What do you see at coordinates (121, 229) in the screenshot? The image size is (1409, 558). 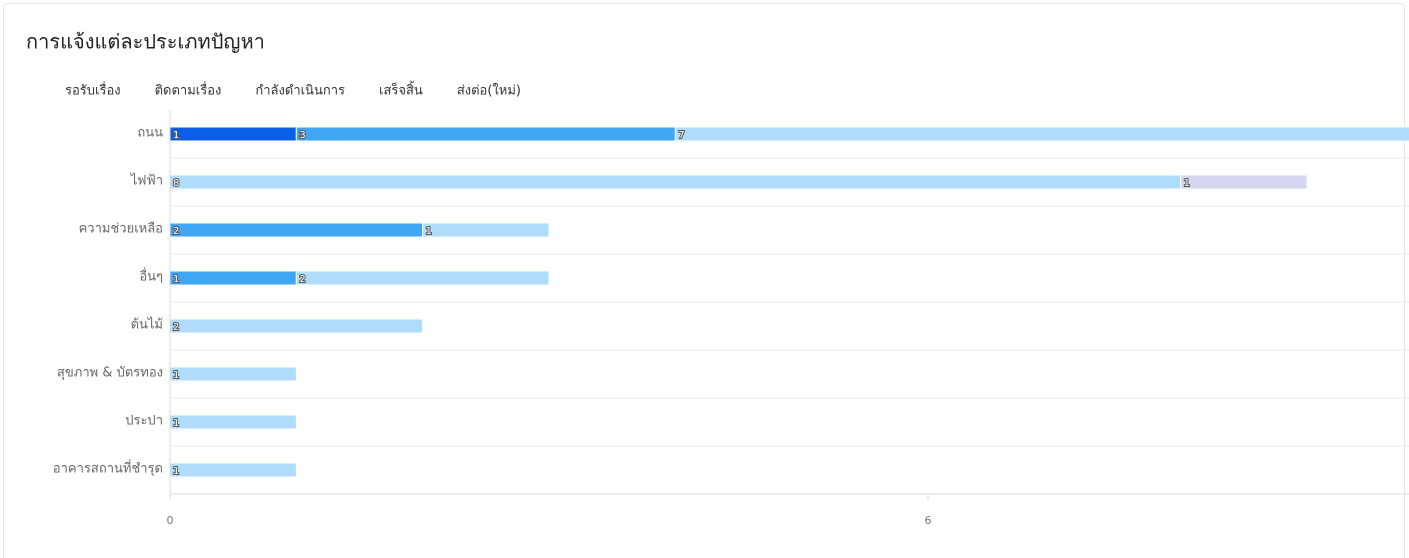 I see `category-label: ความช่วยเหลือ` at bounding box center [121, 229].